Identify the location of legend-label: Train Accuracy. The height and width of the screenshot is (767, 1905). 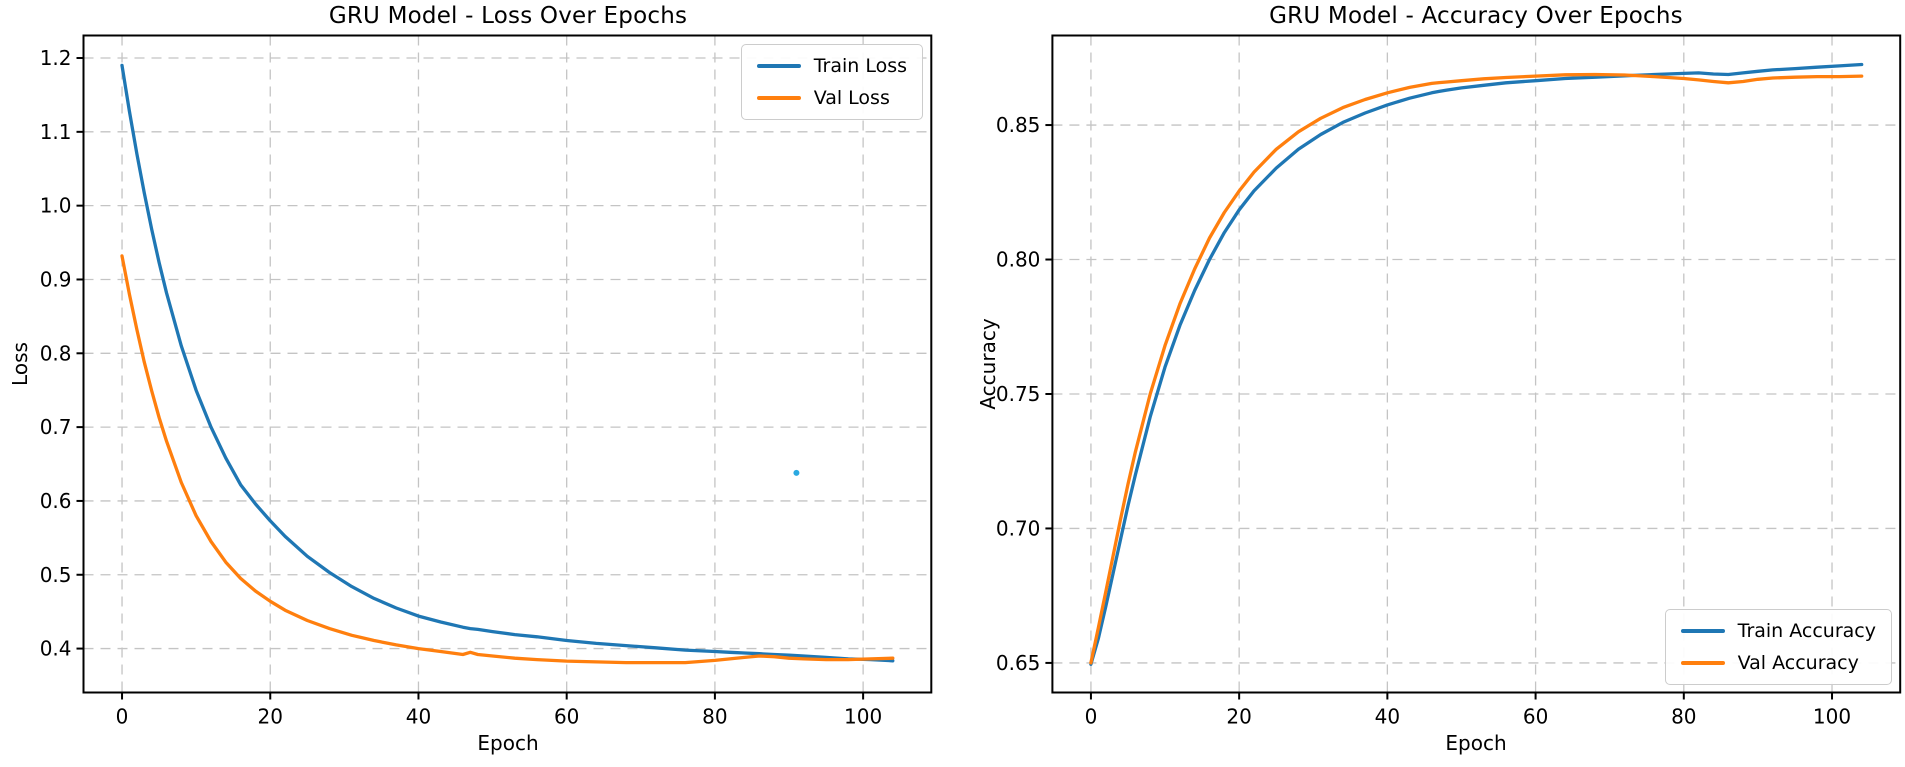
(1806, 631).